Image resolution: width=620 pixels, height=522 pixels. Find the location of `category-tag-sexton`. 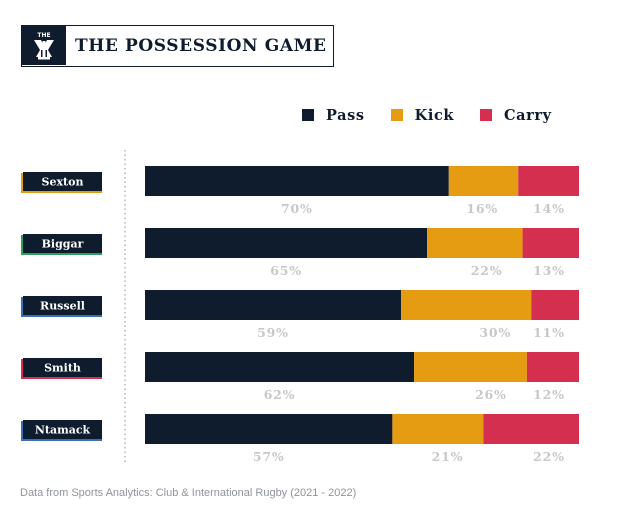

category-tag-sexton is located at coordinates (62, 181).